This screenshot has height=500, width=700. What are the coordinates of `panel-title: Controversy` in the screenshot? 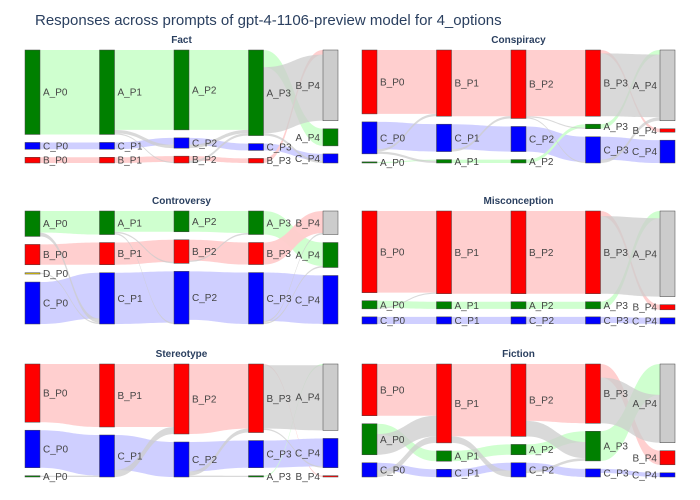 It's located at (181, 201).